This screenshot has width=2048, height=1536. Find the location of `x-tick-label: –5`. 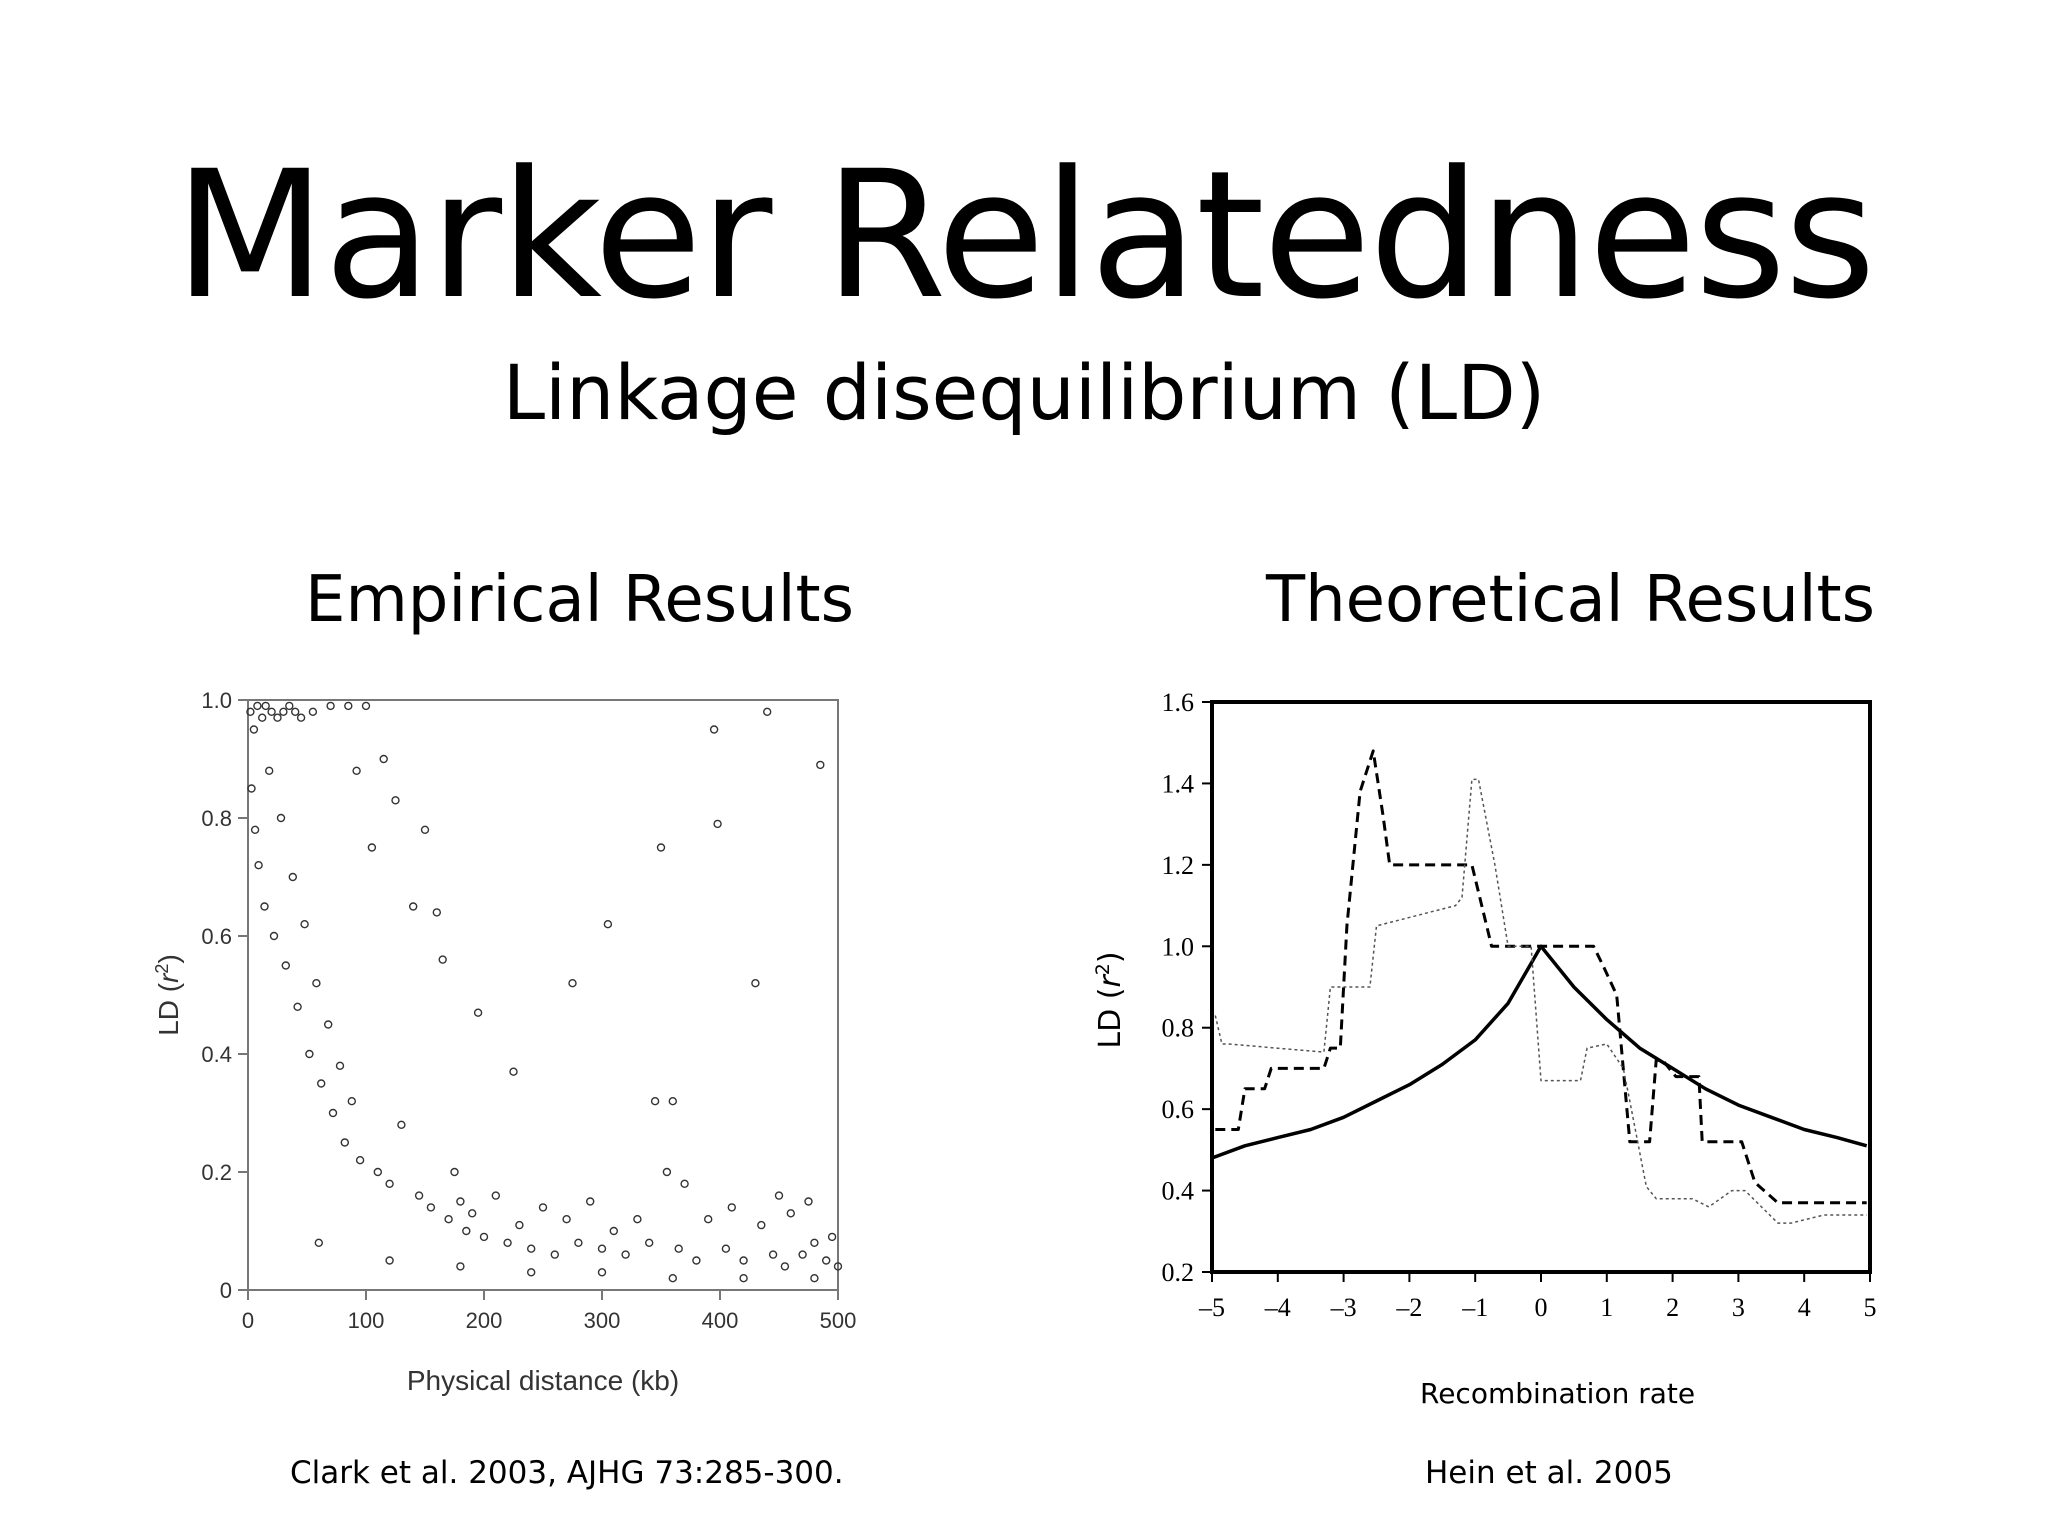

x-tick-label: –5 is located at coordinates (1211, 1307).